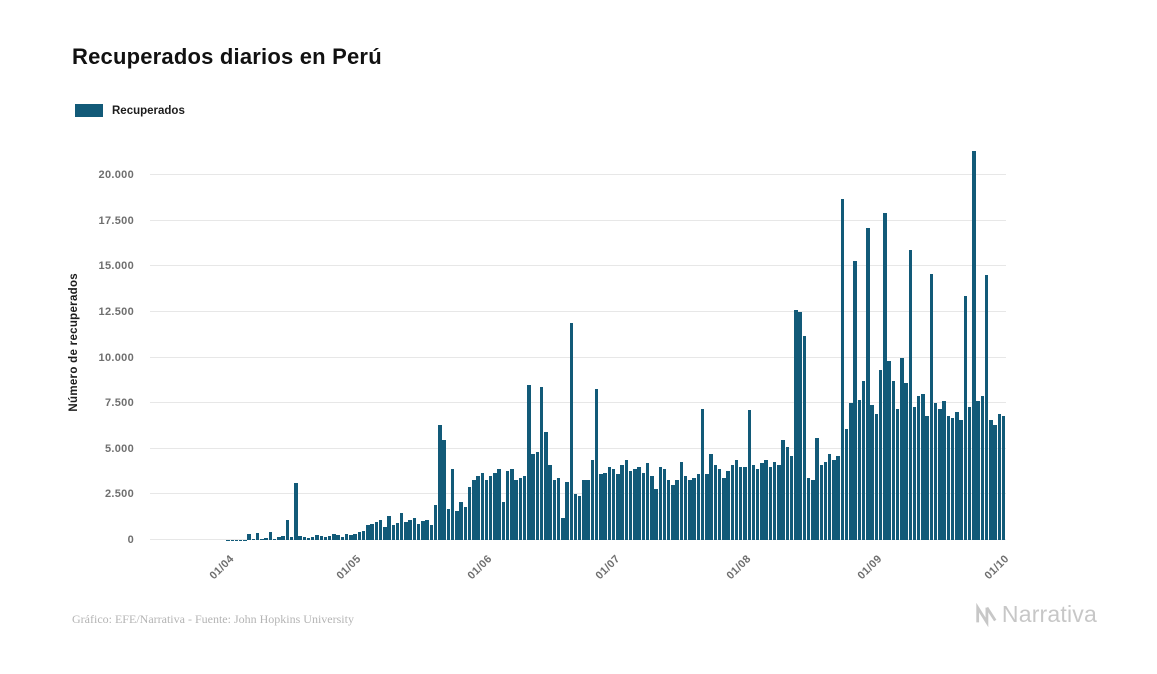  What do you see at coordinates (130, 110) in the screenshot?
I see `legend-item: Recuperados` at bounding box center [130, 110].